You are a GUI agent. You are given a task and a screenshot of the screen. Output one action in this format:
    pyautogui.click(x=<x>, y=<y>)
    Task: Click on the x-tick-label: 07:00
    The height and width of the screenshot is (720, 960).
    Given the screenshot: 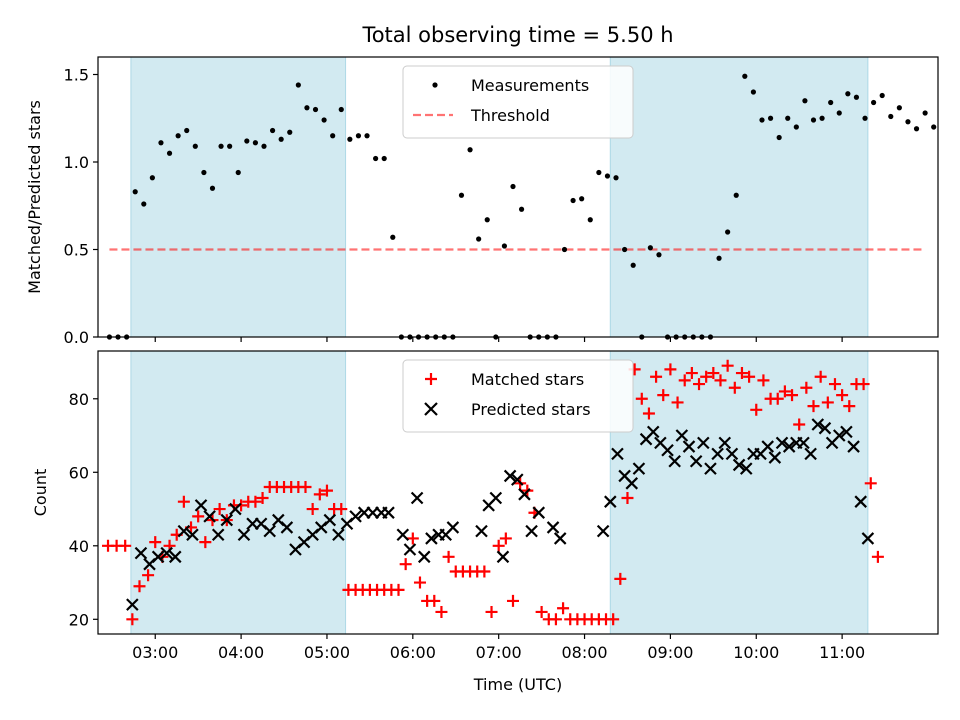 What is the action you would take?
    pyautogui.click(x=499, y=652)
    